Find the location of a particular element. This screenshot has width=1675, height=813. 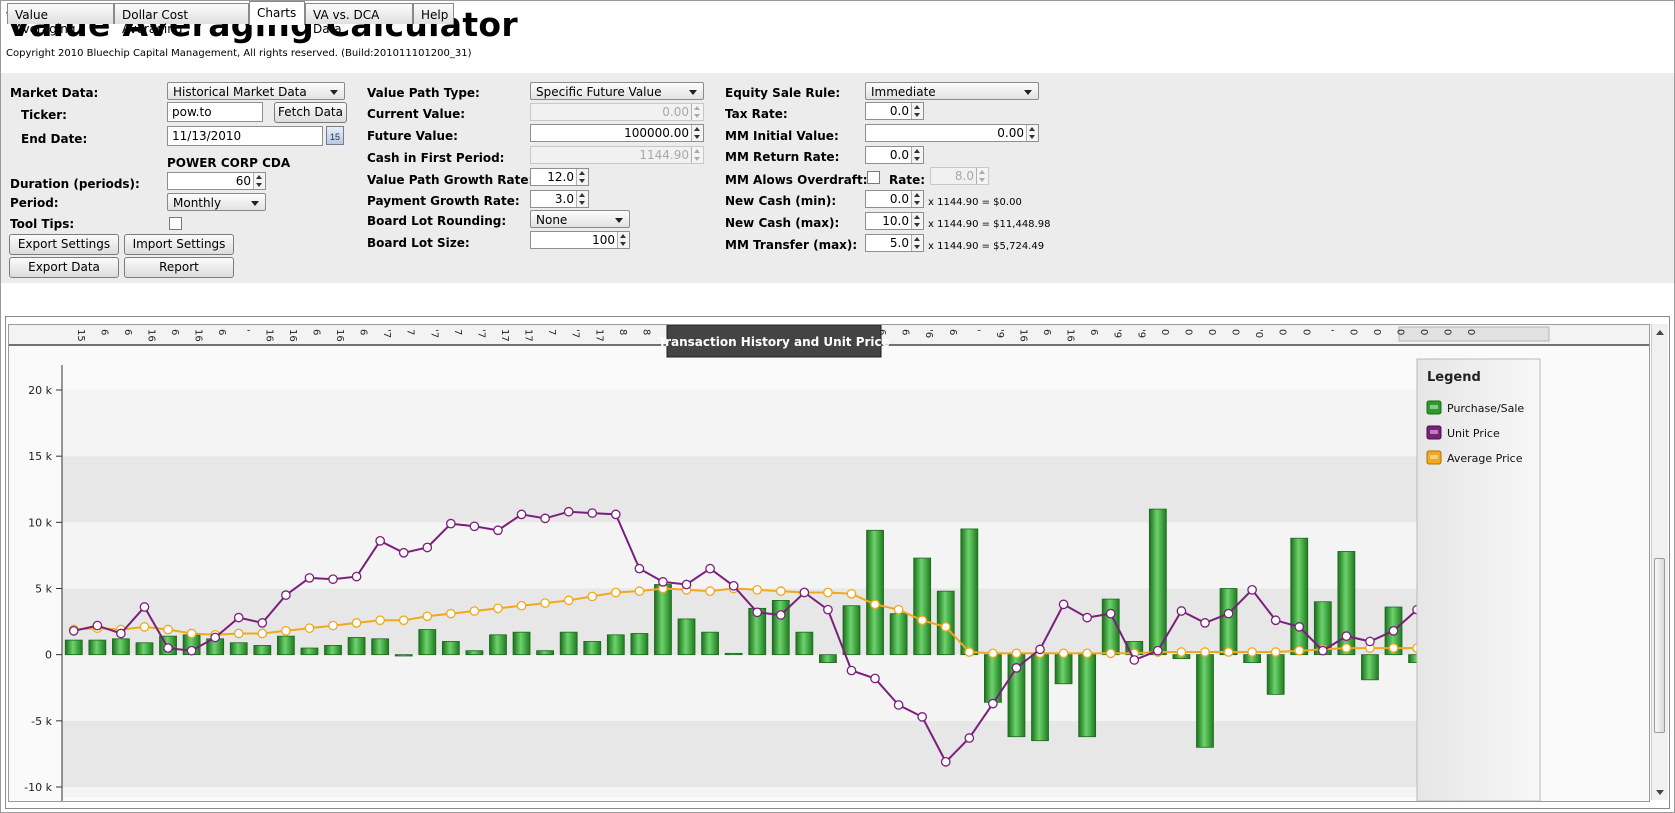

equity-sale-rule-label: Equity Sale Rule: is located at coordinates (783, 93).